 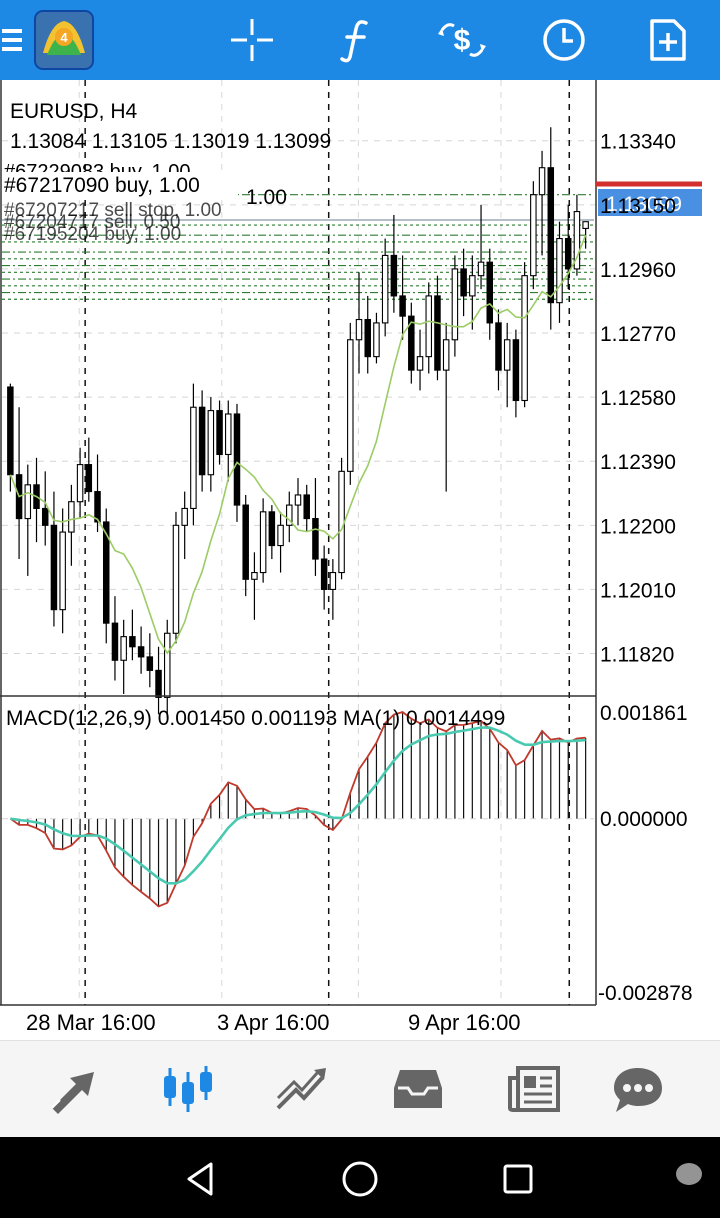 I want to click on home-button, so click(x=360, y=1179).